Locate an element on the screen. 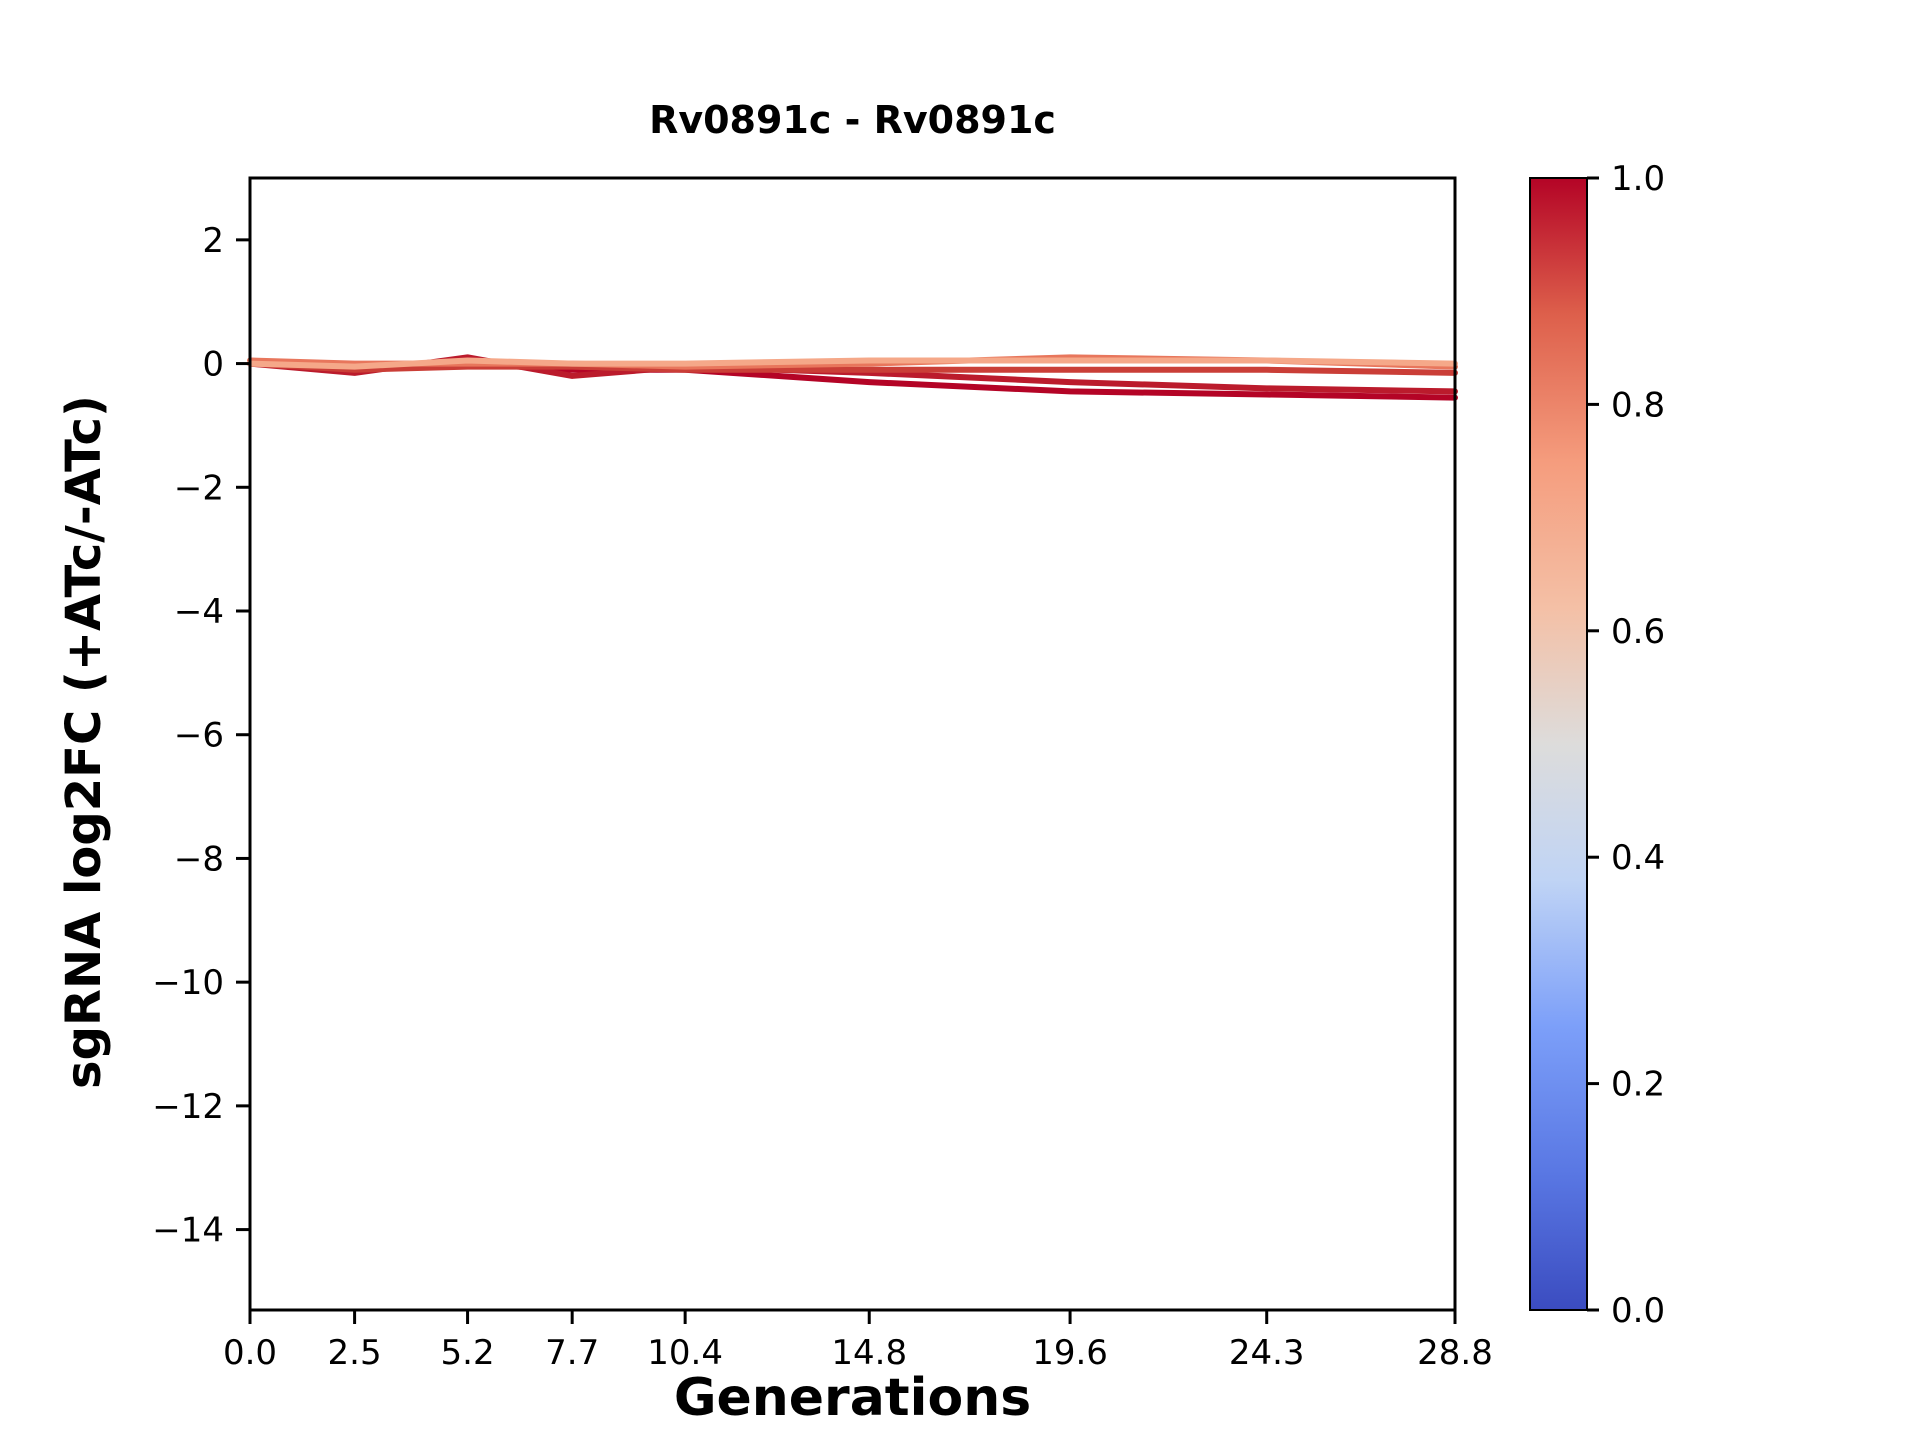  x-tick-label: 2.5 is located at coordinates (355, 1353).